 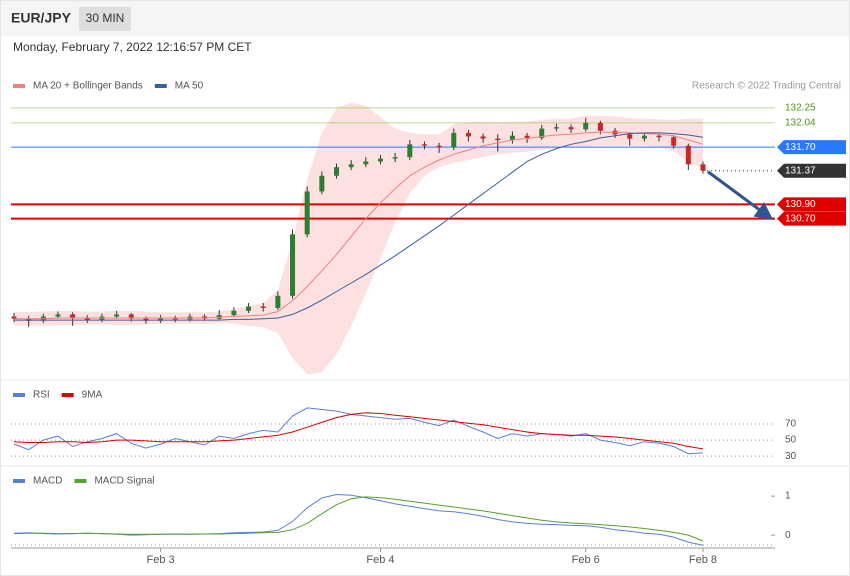 I want to click on interval-button, so click(x=105, y=19).